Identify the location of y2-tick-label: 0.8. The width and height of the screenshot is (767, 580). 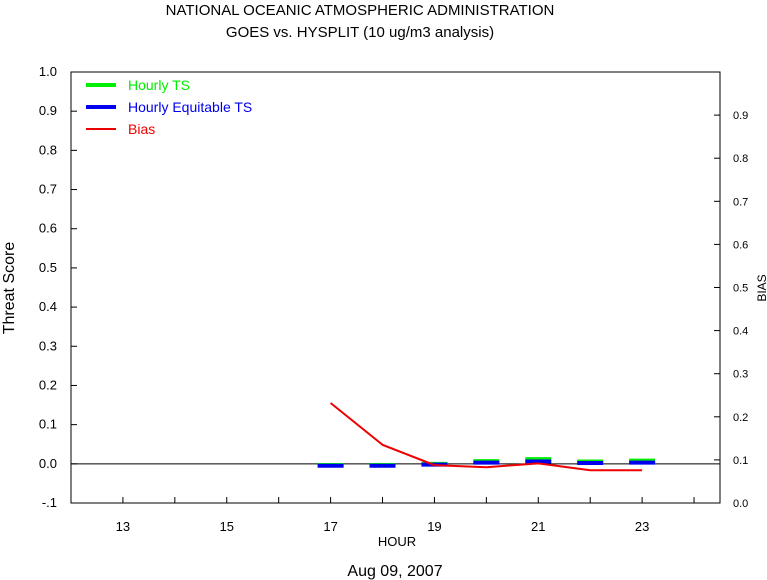
(740, 159).